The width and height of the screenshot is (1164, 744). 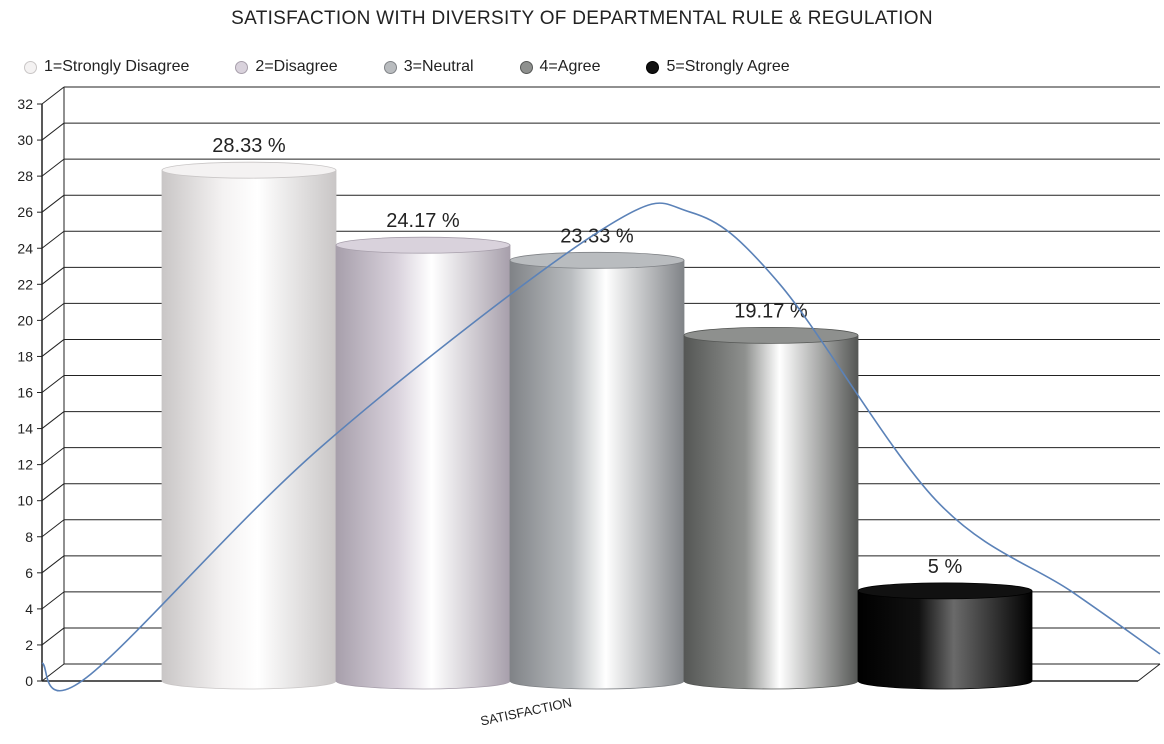 I want to click on y-tick-label: 6, so click(x=29, y=573).